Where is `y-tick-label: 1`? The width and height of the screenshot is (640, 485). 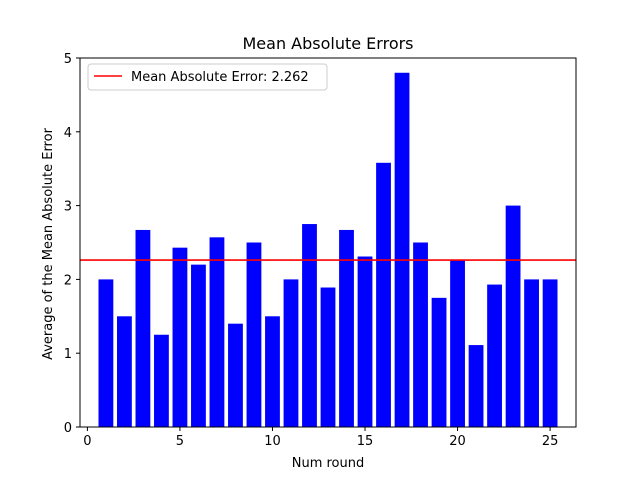 y-tick-label: 1 is located at coordinates (68, 354).